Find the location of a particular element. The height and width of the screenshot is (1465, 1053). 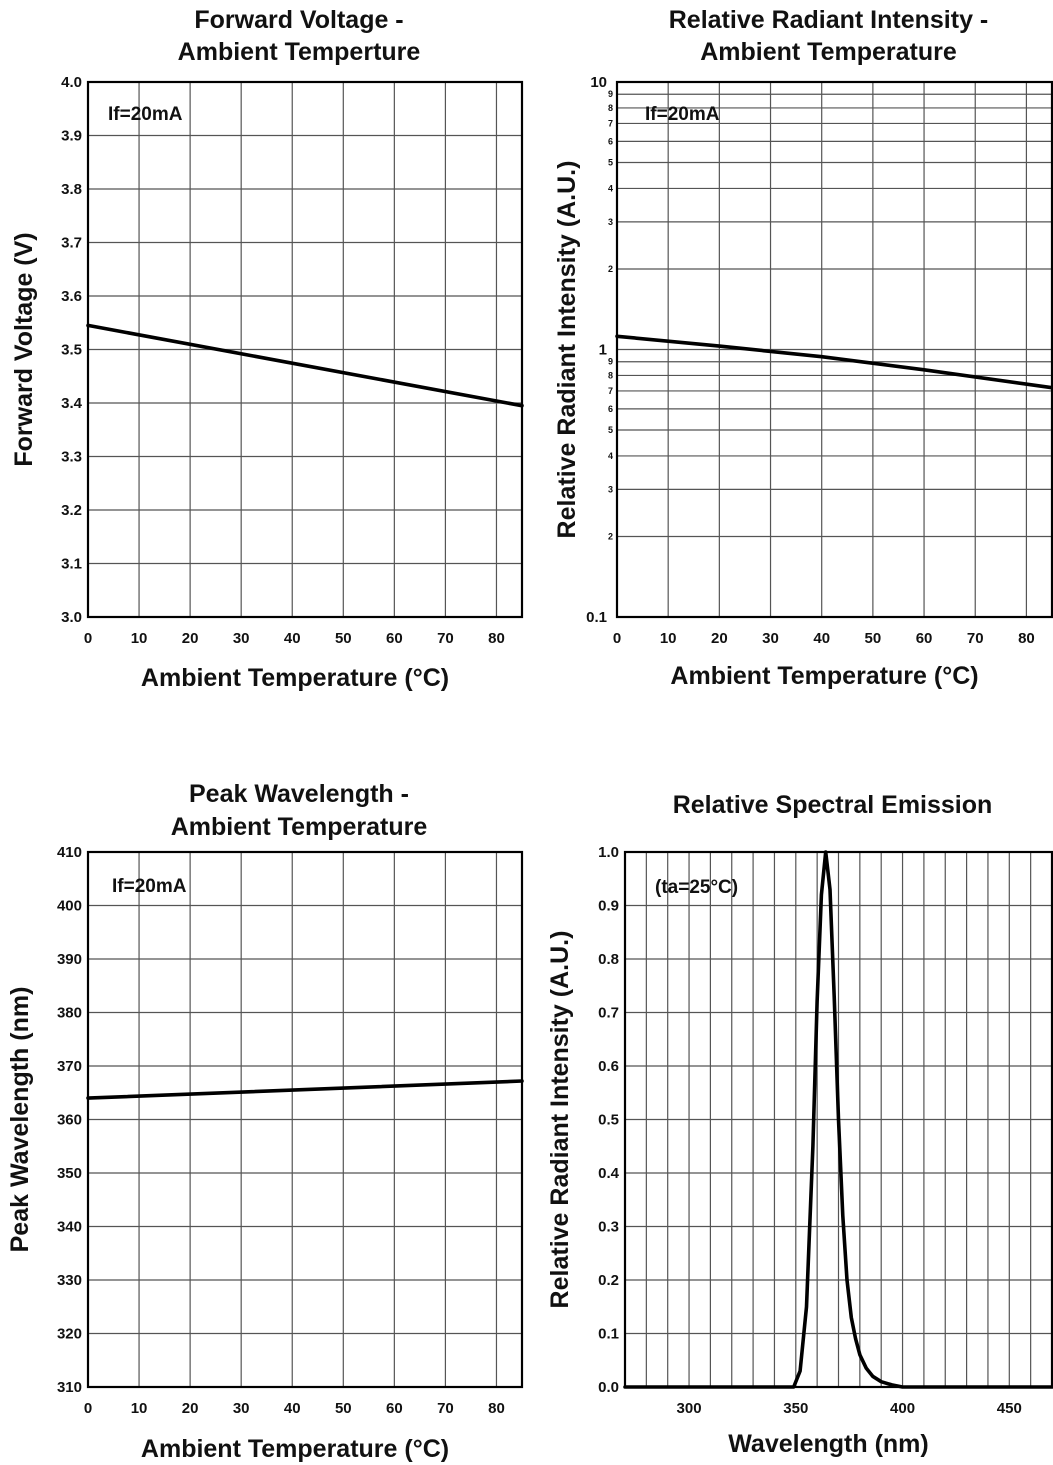

pw-y-tick-label: 330 is located at coordinates (69, 1280).